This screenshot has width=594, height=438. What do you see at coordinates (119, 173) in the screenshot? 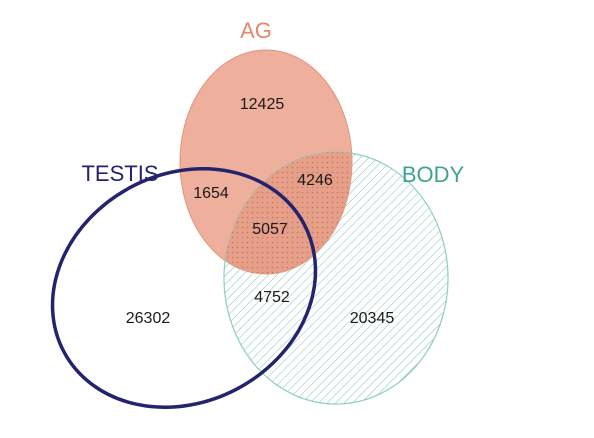
I see `testis-label: TESTIS` at bounding box center [119, 173].